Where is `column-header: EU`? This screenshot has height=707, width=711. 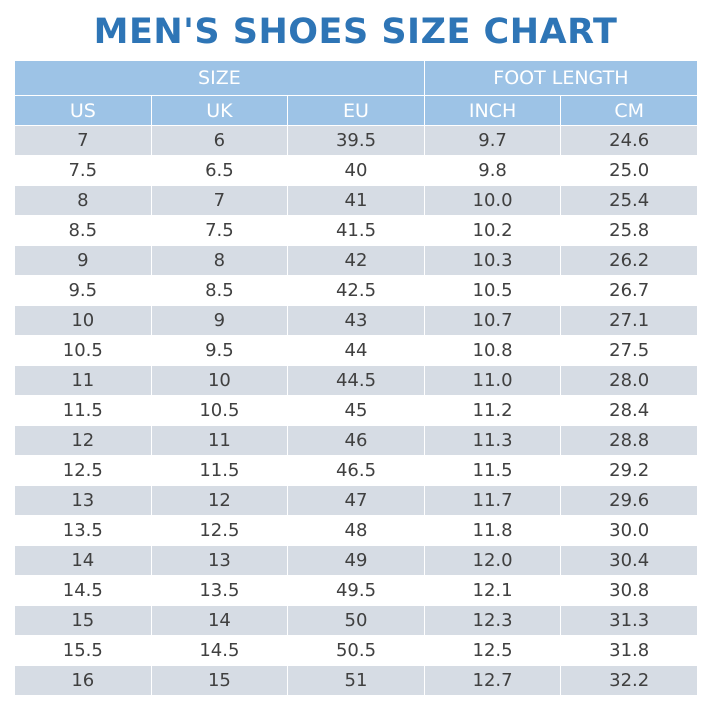 column-header: EU is located at coordinates (356, 110).